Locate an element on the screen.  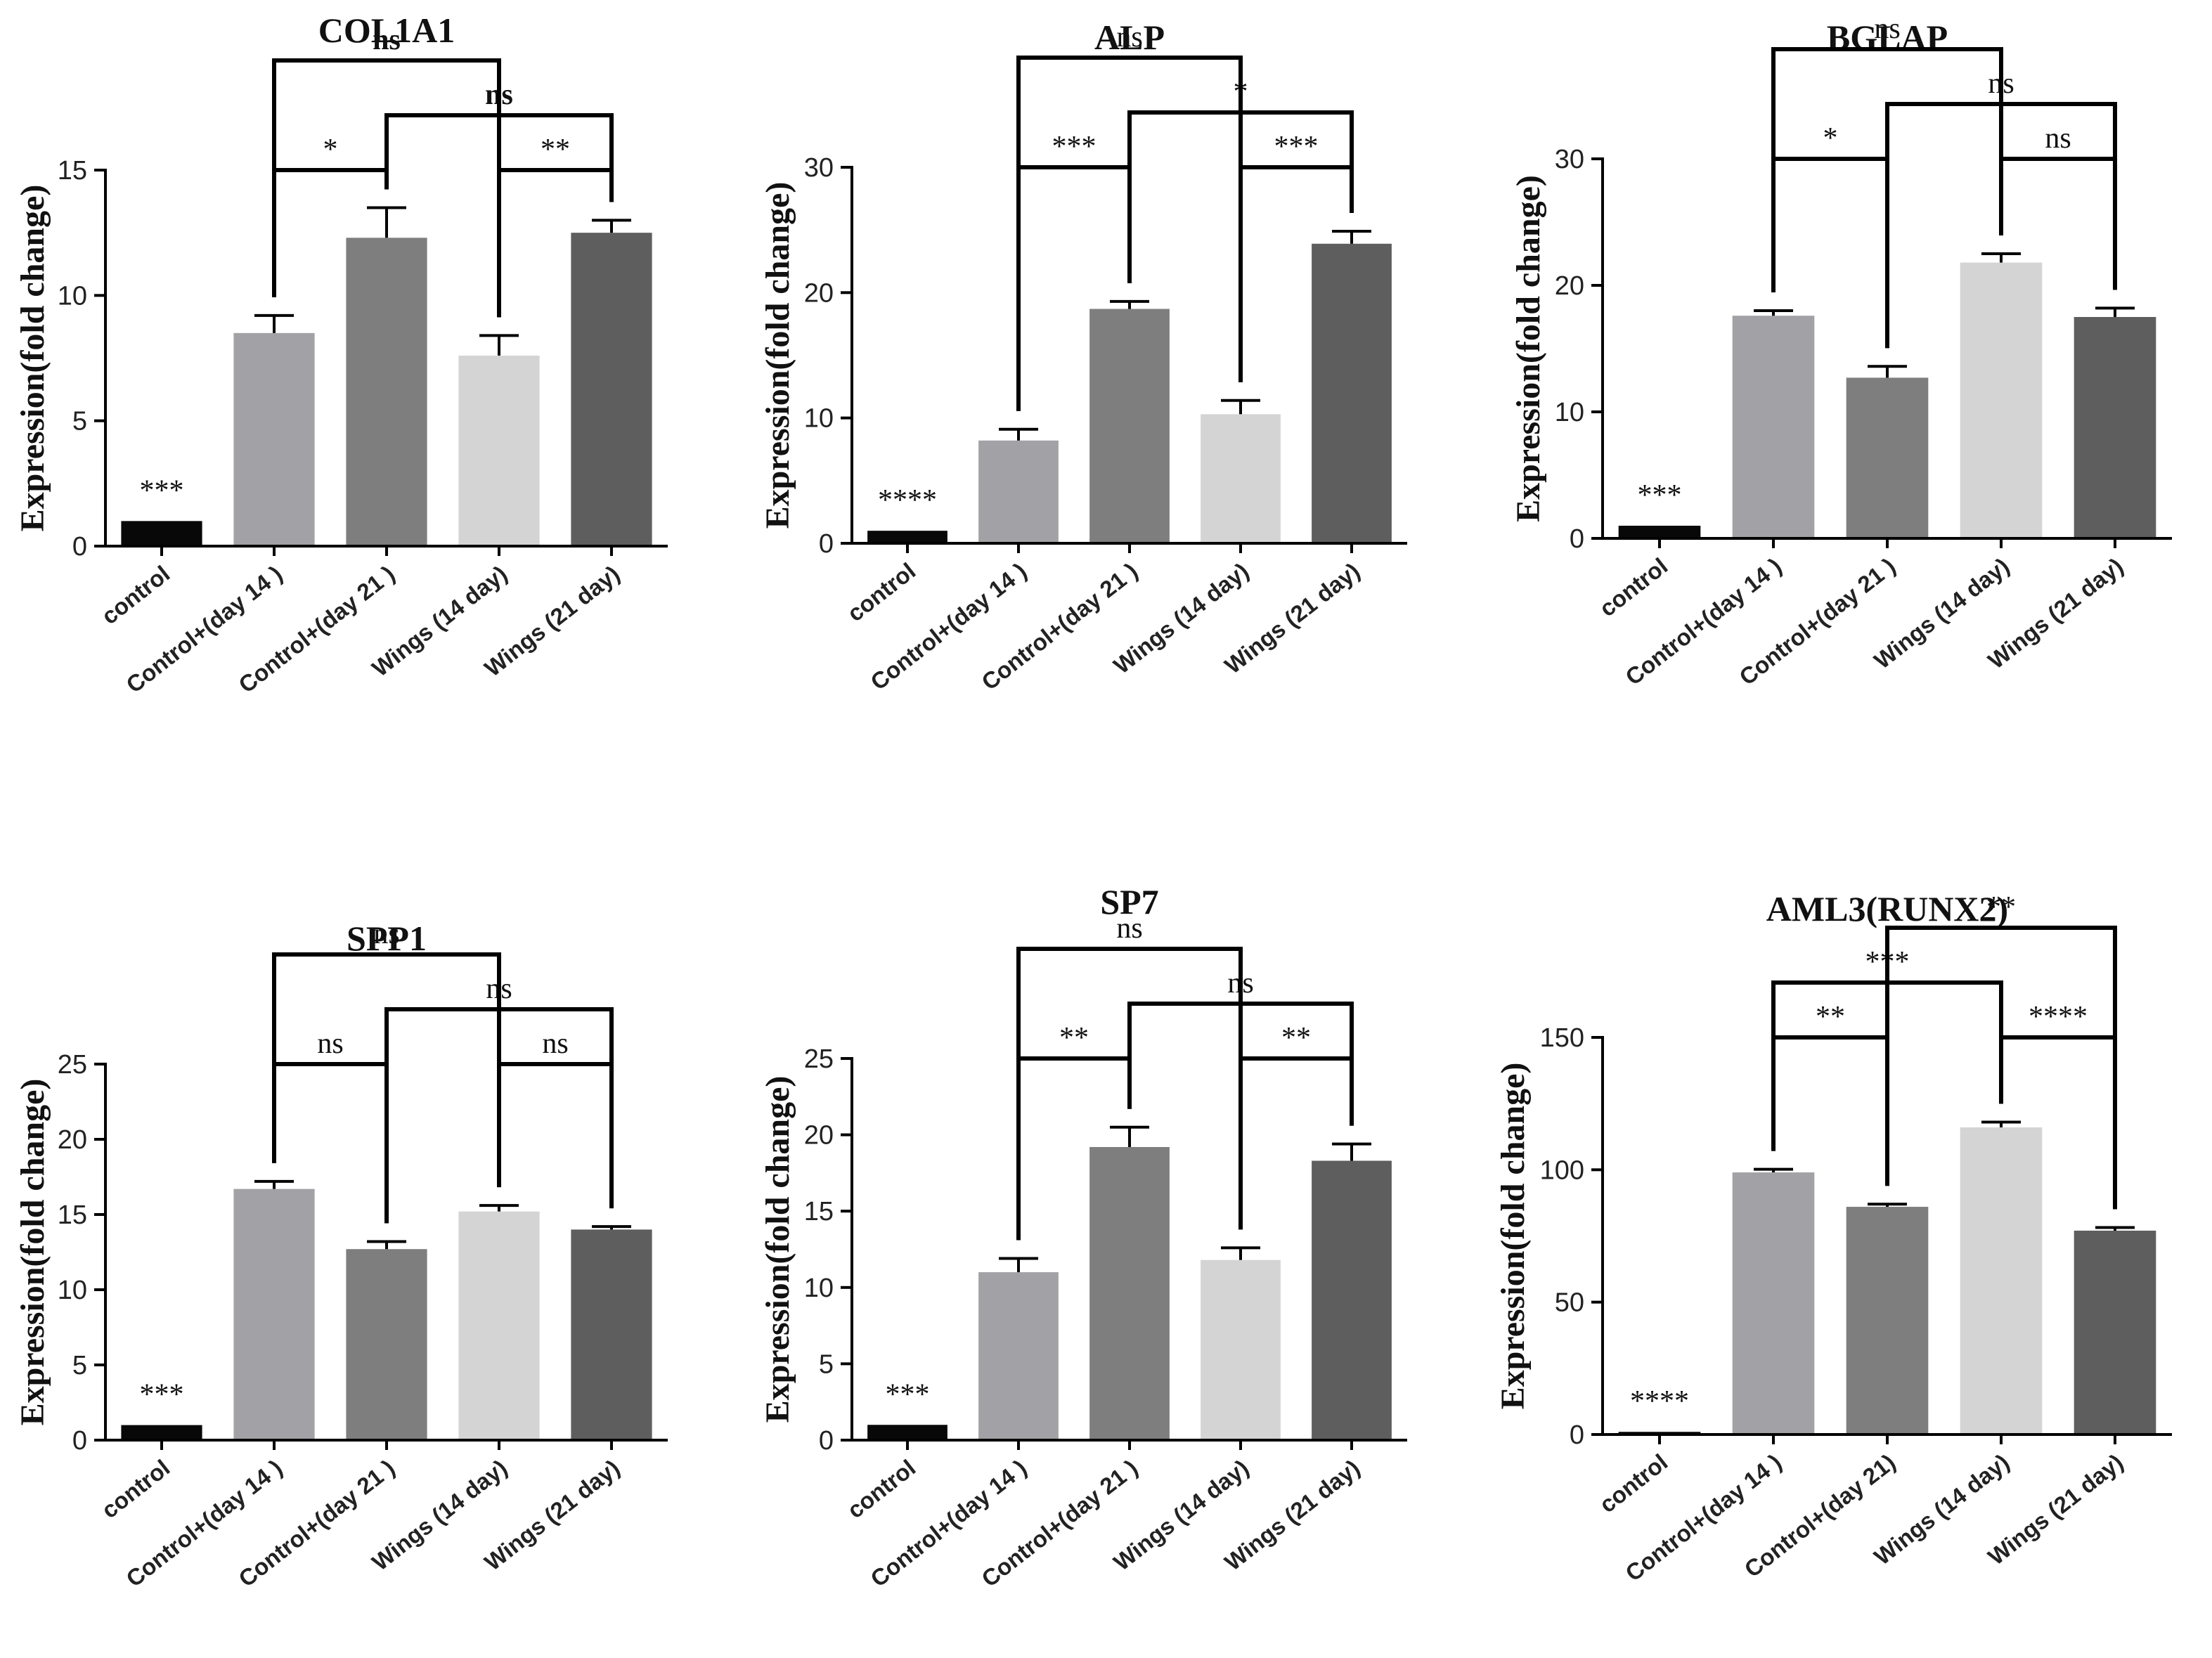
y-tick-label: 50 is located at coordinates (1569, 1303).